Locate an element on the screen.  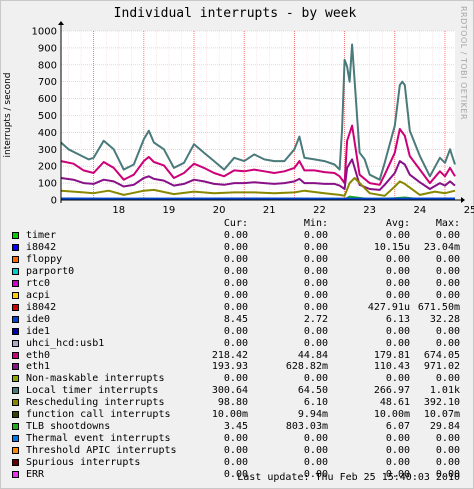
x-tick-label: 18 is located at coordinates (118, 210).